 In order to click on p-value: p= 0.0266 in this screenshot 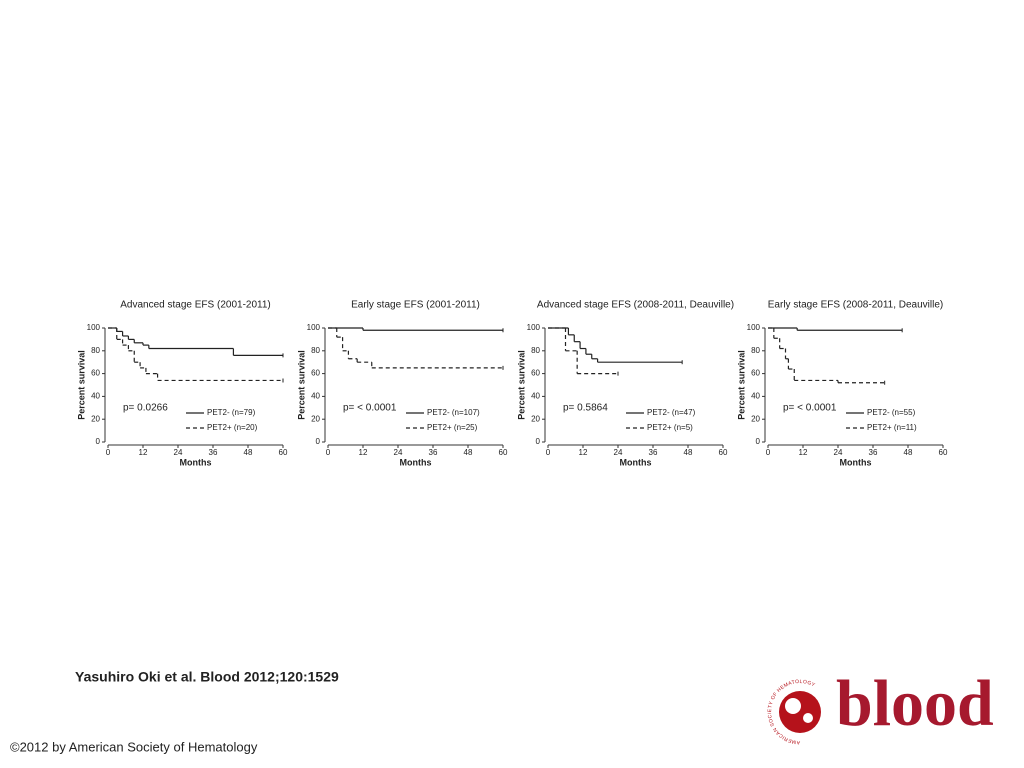, I will do `click(145, 408)`.